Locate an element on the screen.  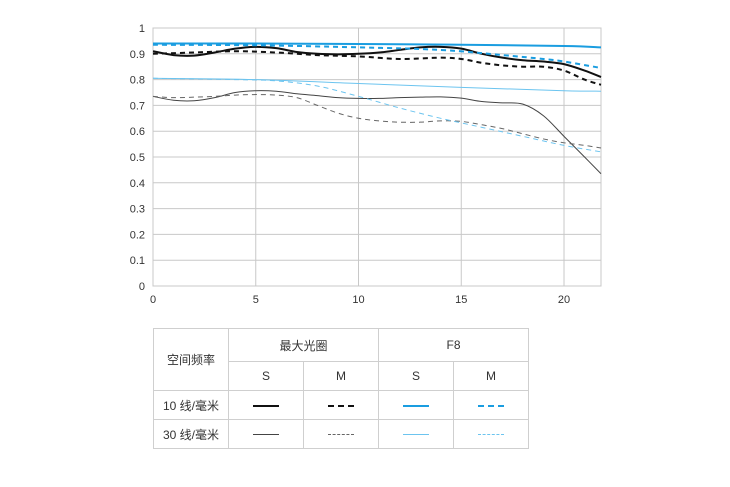
series-line-s10-max is located at coordinates (377, 61).